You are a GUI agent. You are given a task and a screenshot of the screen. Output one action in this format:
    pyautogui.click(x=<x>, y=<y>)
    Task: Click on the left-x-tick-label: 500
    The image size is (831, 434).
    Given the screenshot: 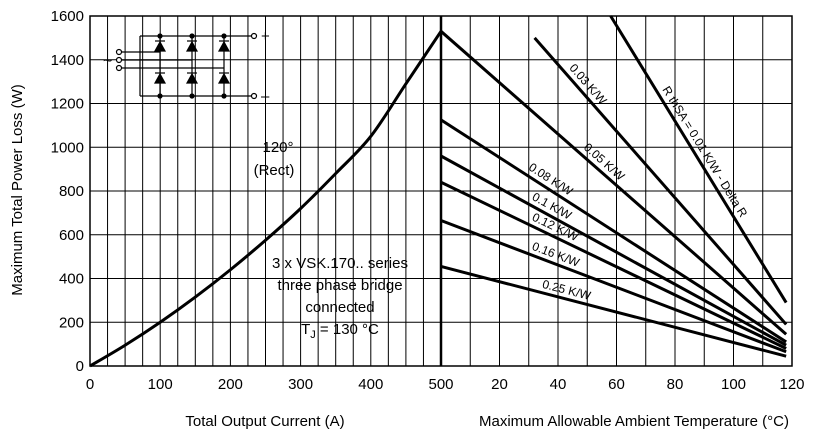 What is the action you would take?
    pyautogui.click(x=440, y=384)
    